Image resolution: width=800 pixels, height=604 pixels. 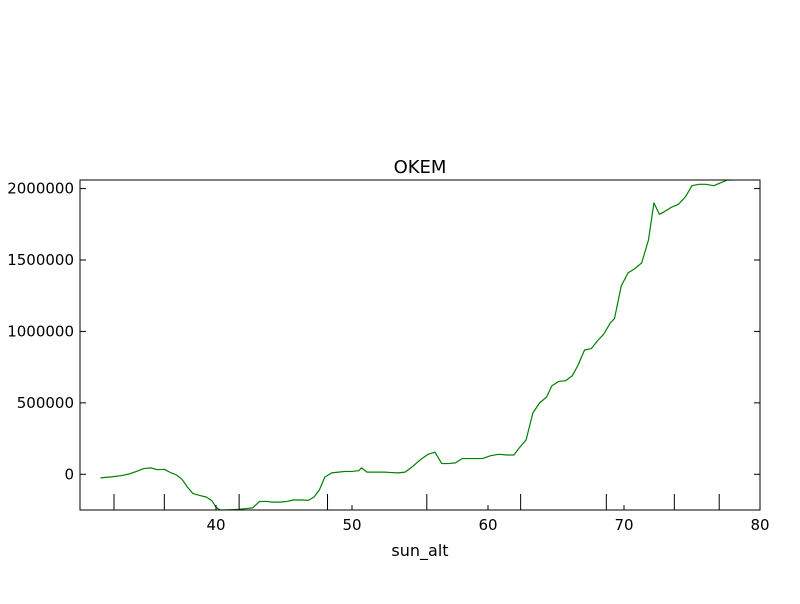 I want to click on chart-title: OKEM, so click(x=420, y=167).